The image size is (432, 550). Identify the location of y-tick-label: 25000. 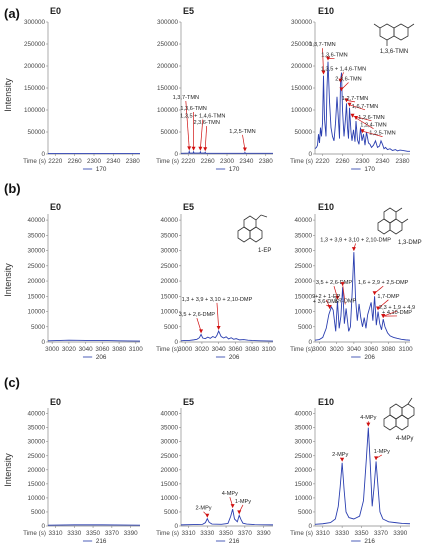
(169, 456).